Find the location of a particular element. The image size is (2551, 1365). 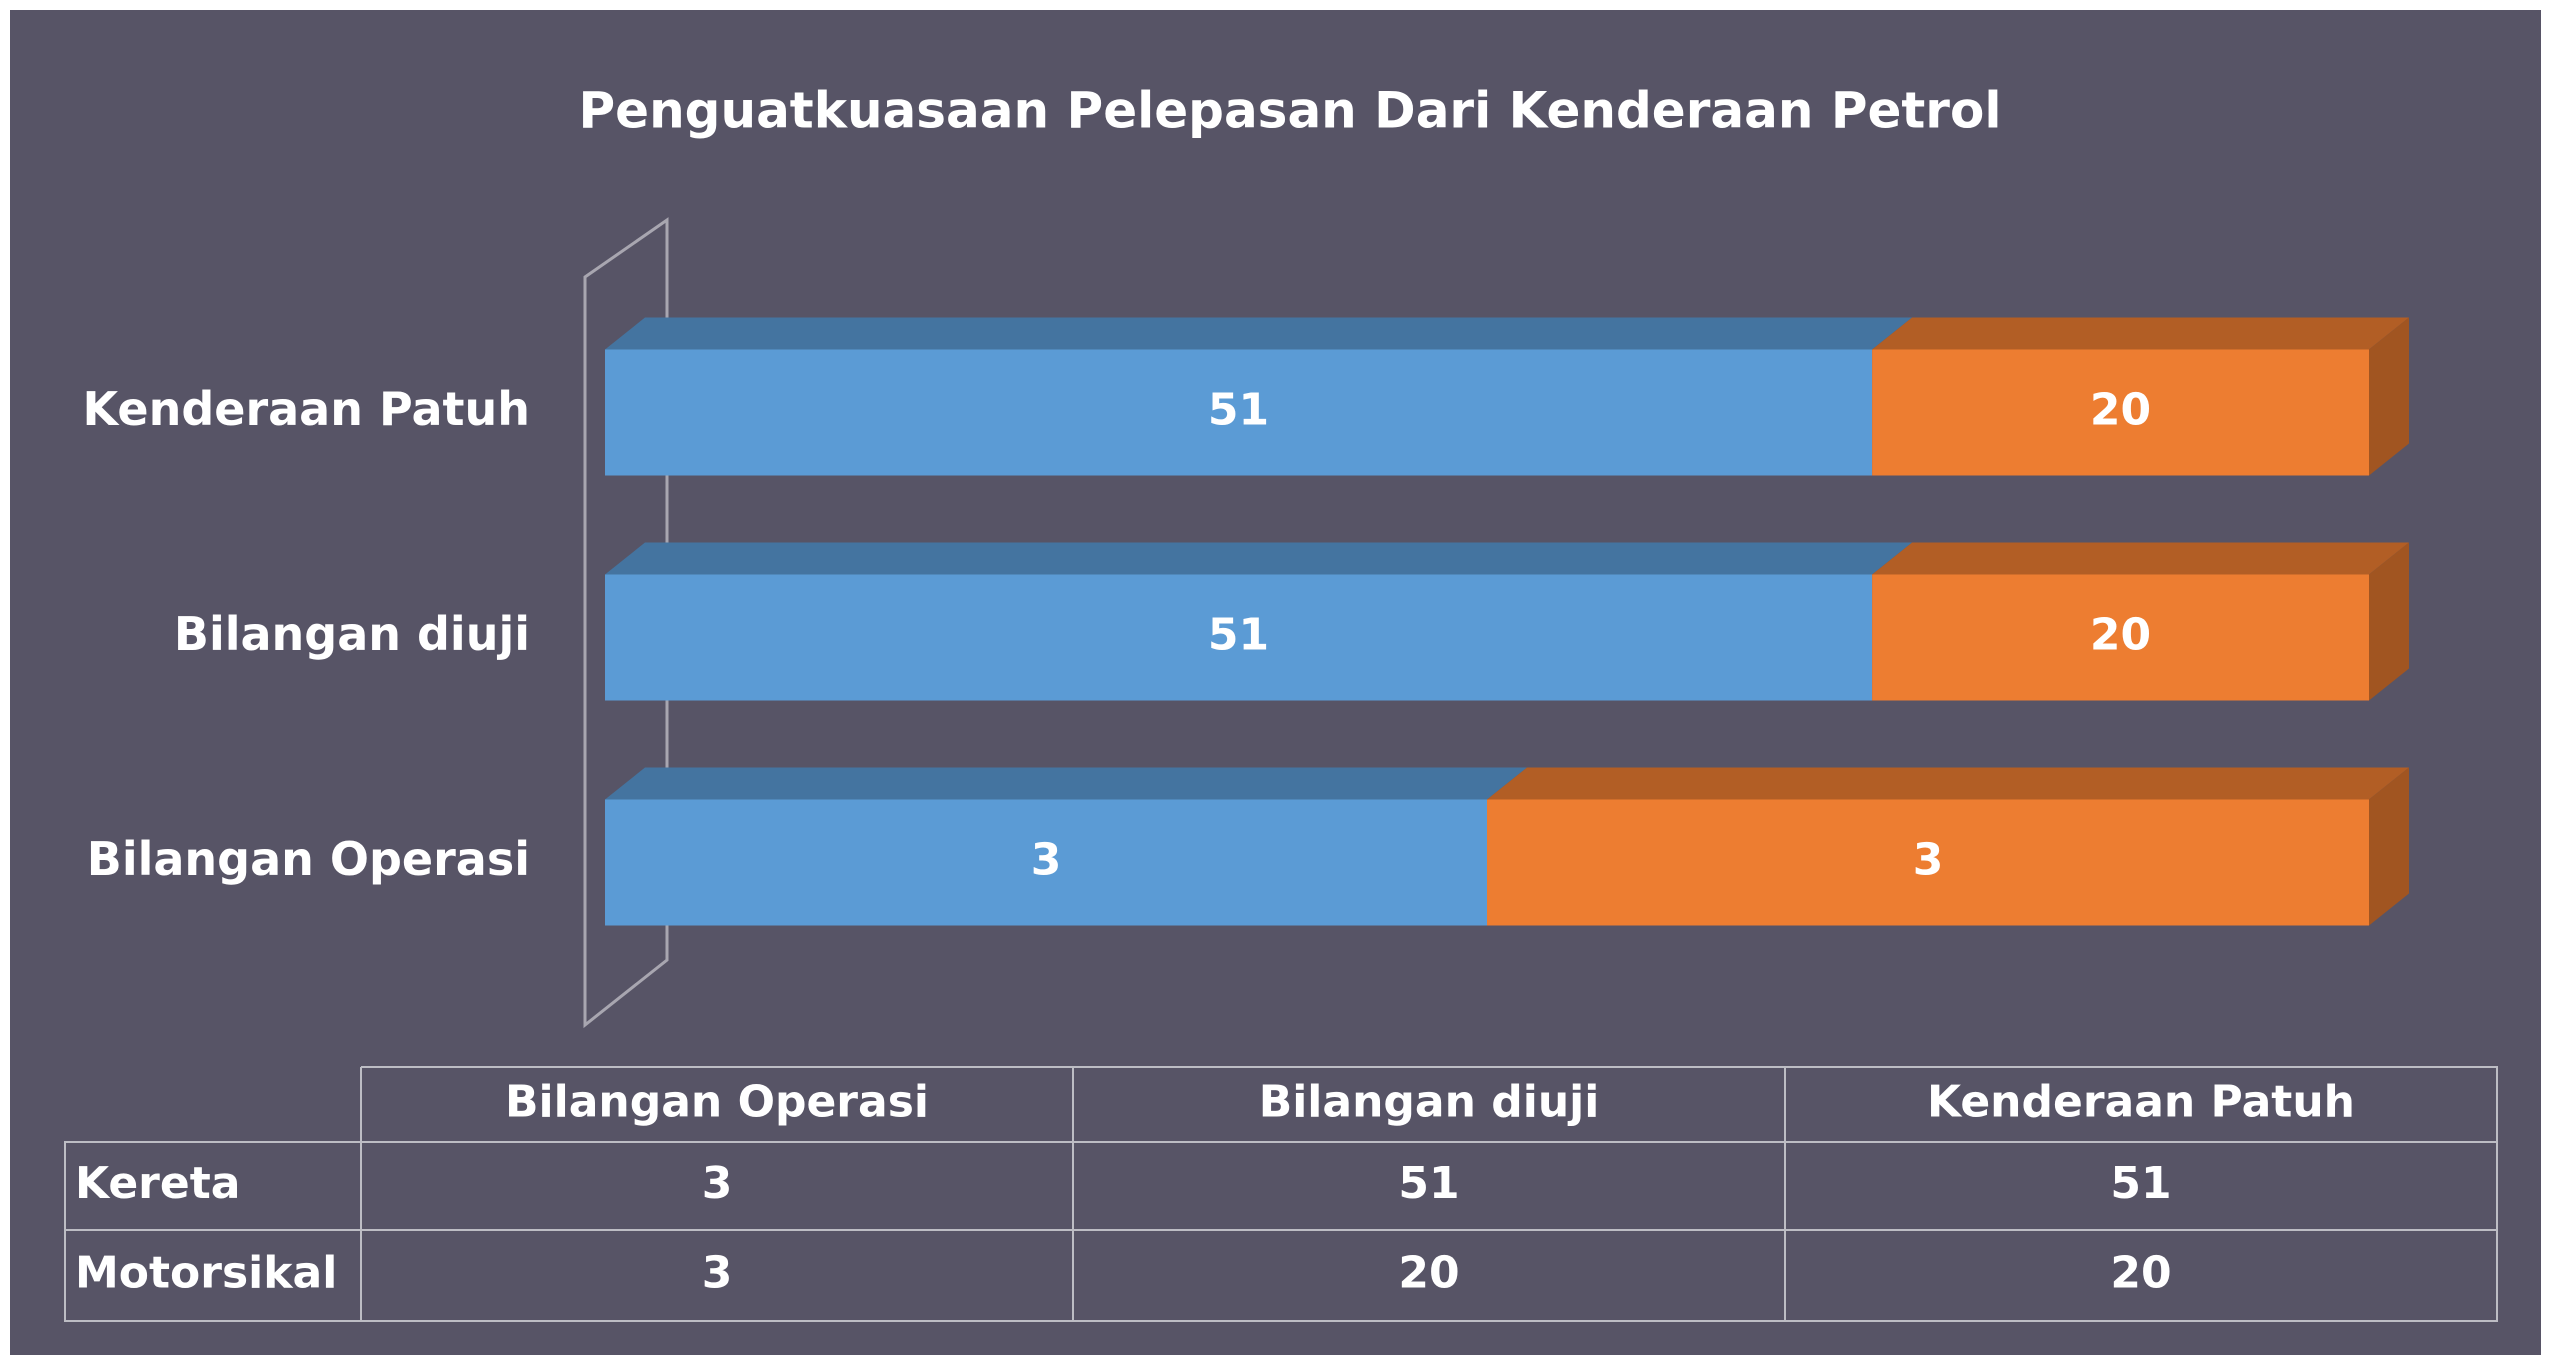

legend-label: Kereta is located at coordinates (157, 1183).